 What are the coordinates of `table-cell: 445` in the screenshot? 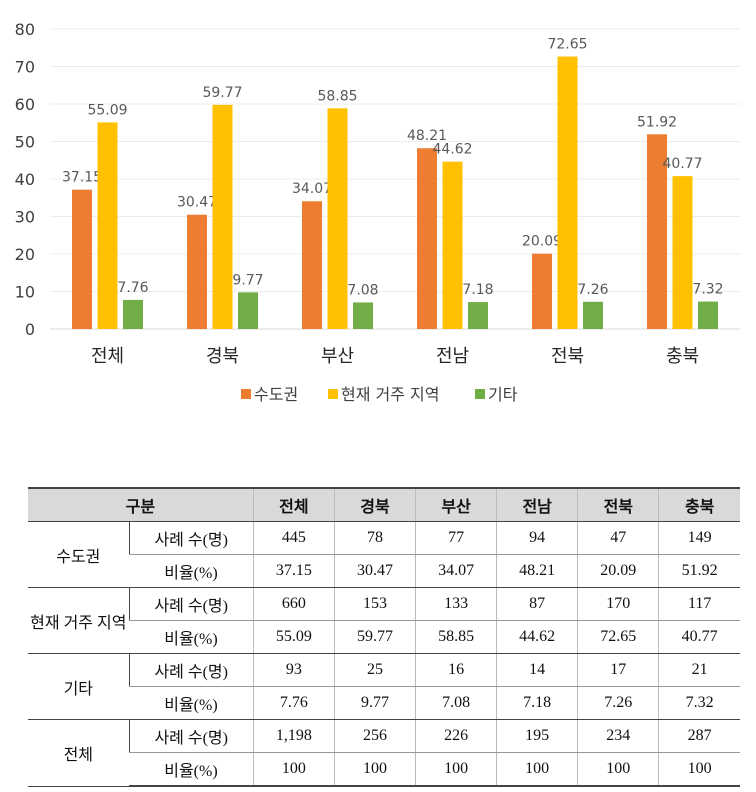 It's located at (293, 538).